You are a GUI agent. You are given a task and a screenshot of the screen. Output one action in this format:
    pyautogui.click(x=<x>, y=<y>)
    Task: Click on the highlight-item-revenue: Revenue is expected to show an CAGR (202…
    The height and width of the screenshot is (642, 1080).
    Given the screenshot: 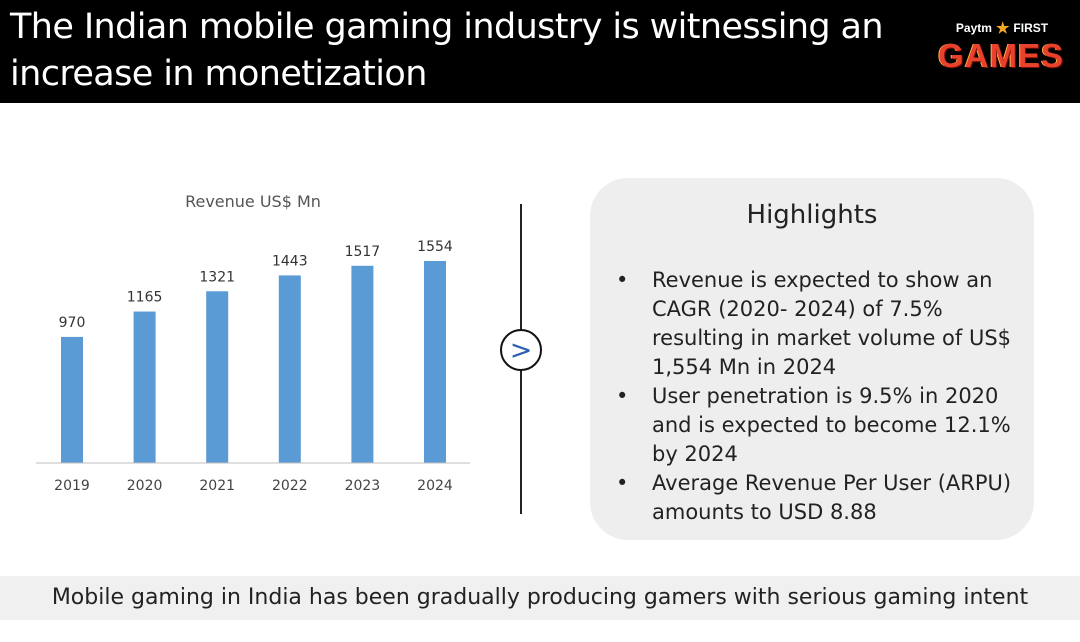 What is the action you would take?
    pyautogui.click(x=821, y=324)
    